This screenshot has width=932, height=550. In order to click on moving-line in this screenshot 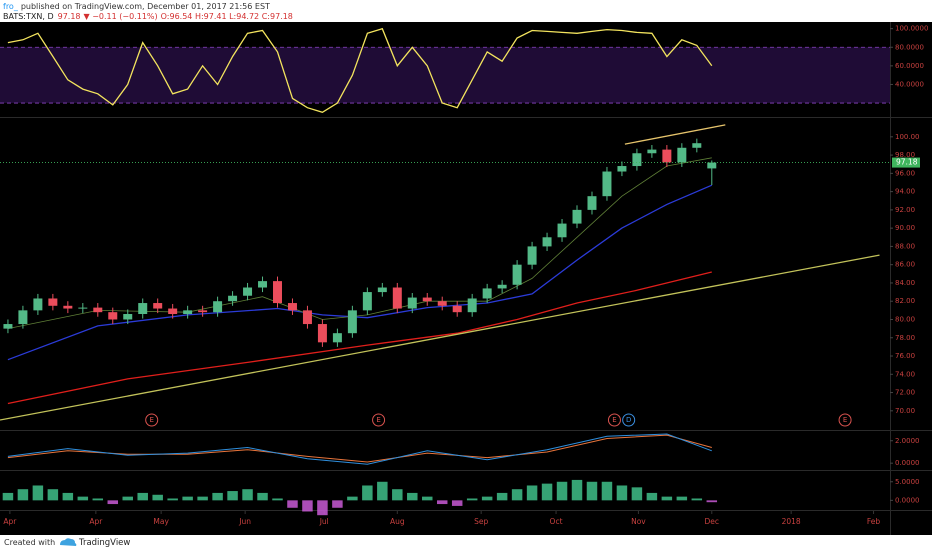, I will do `click(675, 134)`.